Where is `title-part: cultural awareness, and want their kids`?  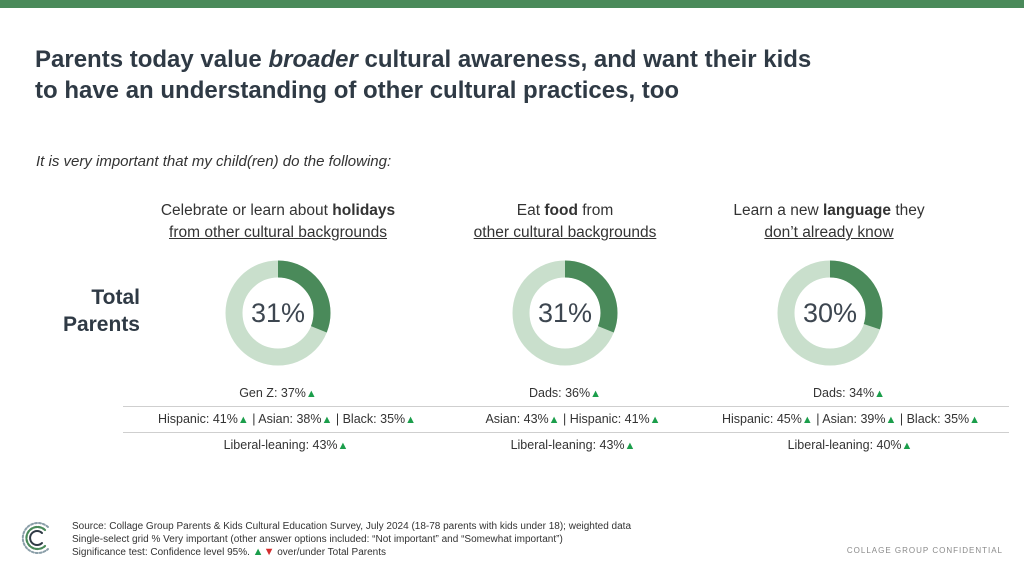 title-part: cultural awareness, and want their kids is located at coordinates (584, 59).